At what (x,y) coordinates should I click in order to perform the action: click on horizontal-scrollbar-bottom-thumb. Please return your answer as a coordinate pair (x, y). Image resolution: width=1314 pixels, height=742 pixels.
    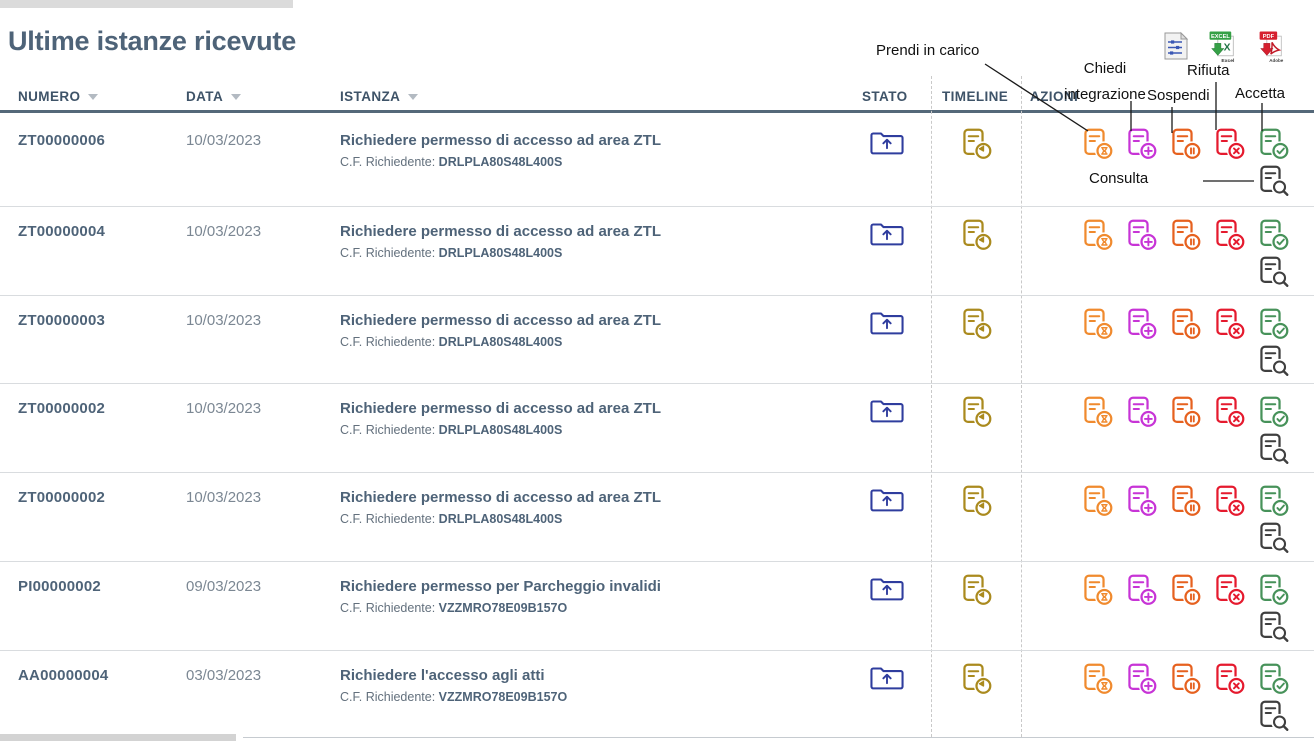
    Looking at the image, I should click on (118, 737).